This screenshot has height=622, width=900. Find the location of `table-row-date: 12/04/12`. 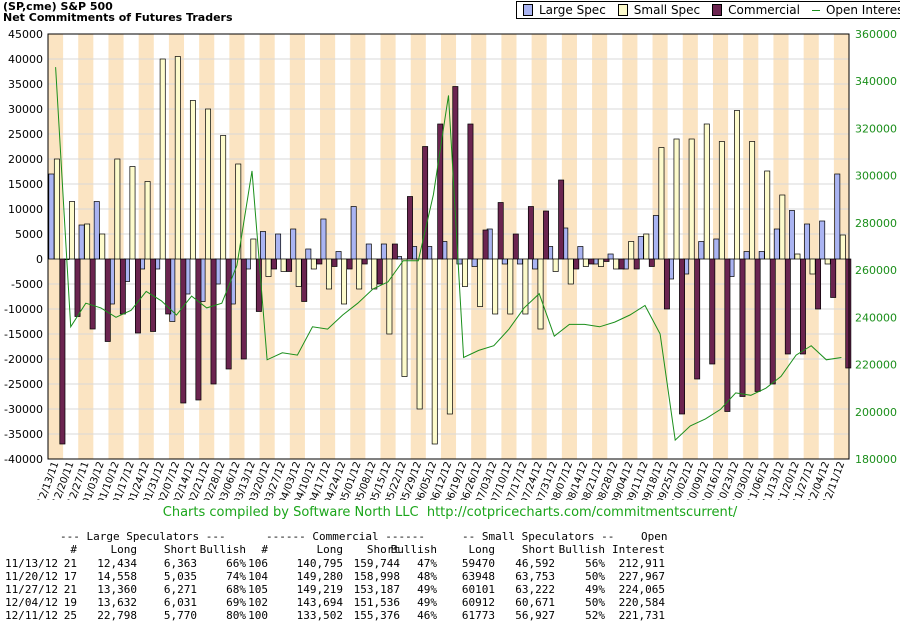

table-row-date: 12/04/12 is located at coordinates (31, 602).